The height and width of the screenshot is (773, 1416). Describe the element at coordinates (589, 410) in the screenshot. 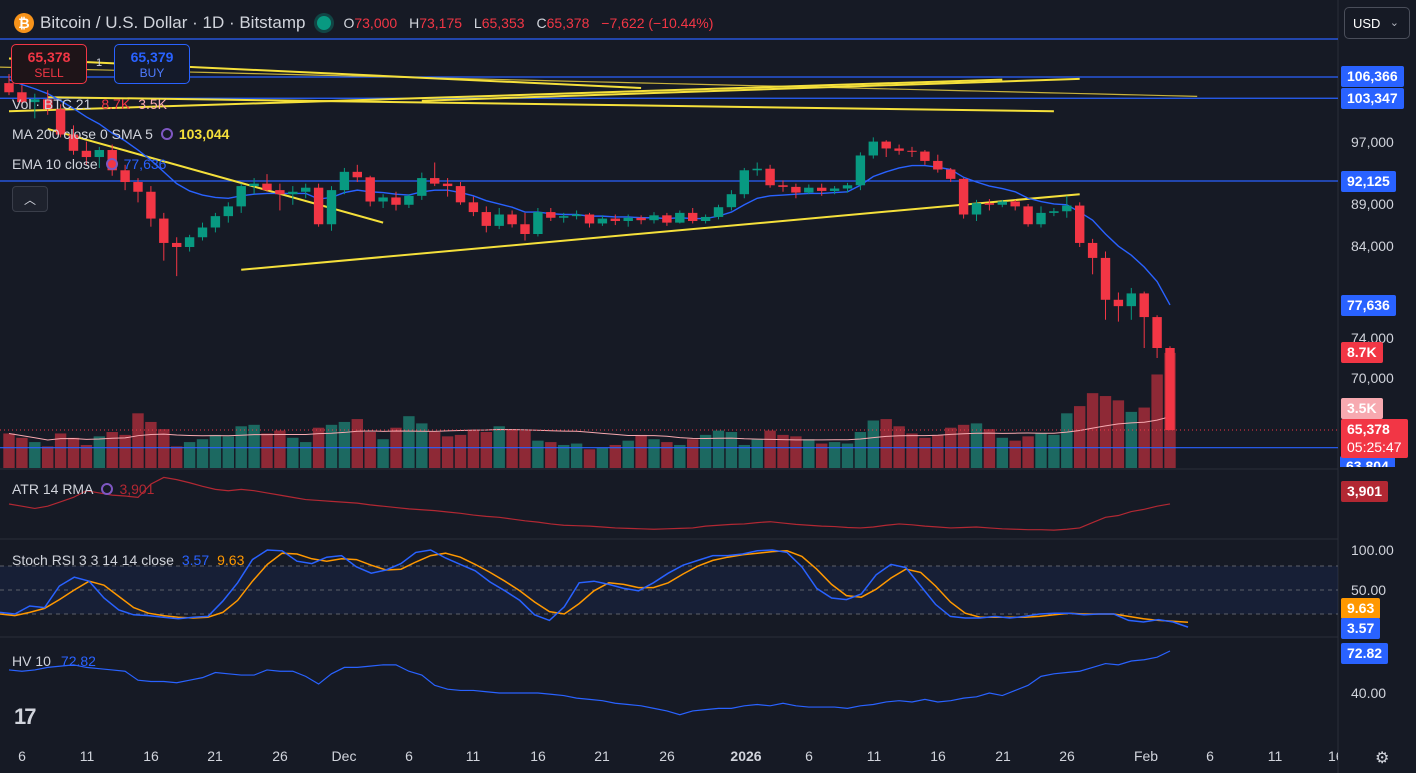

I see `volume-bars` at that location.